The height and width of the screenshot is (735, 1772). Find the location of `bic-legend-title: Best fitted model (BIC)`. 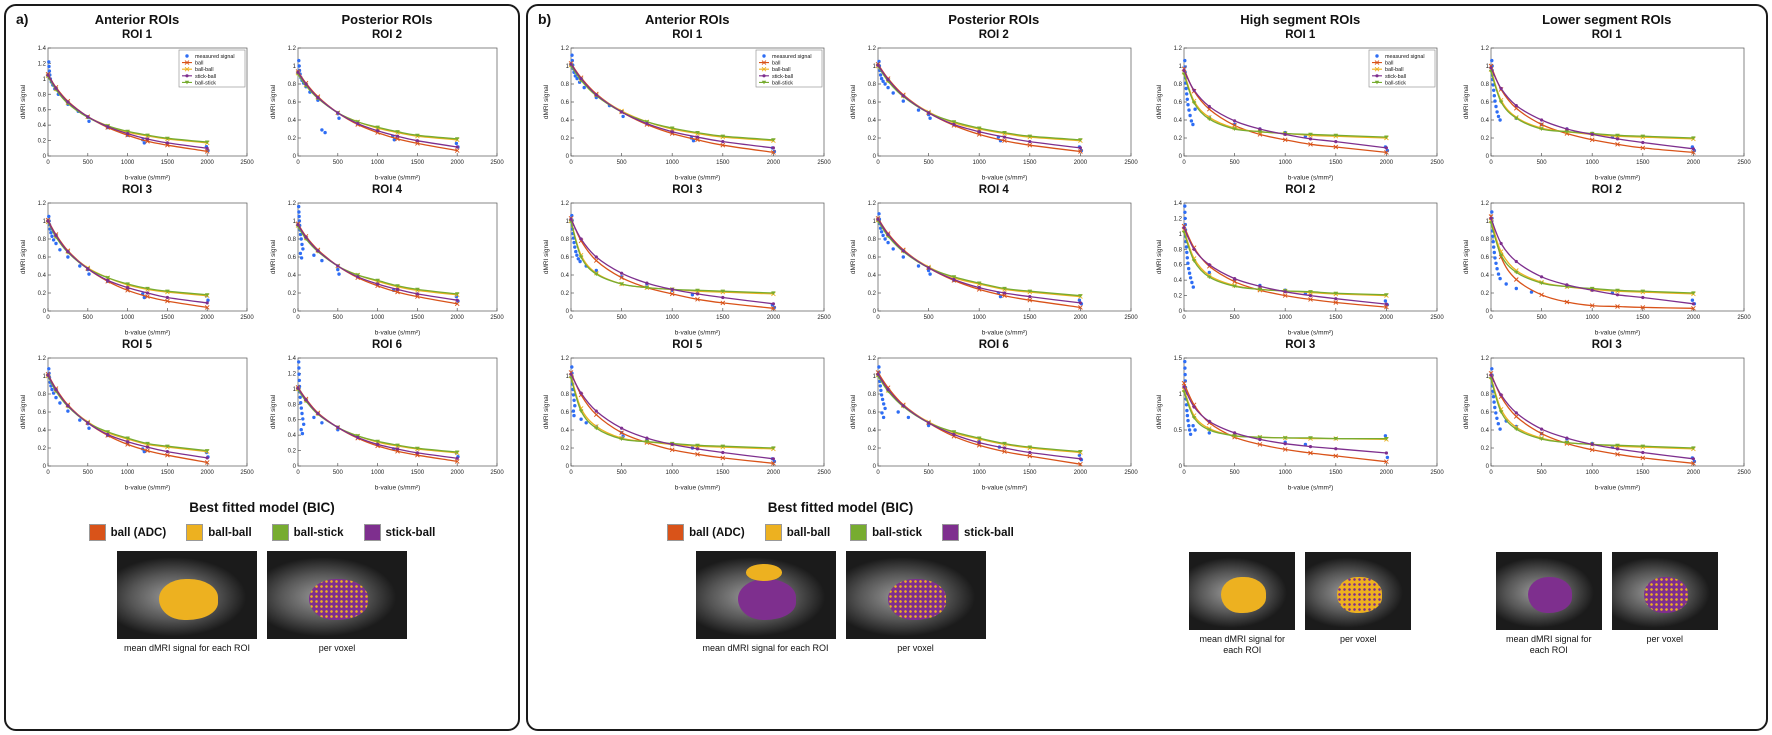

bic-legend-title: Best fitted model (BIC) is located at coordinates (840, 507).